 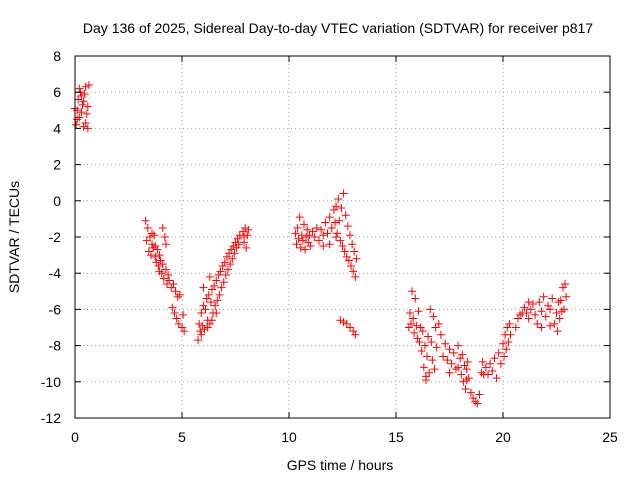 I want to click on y-tick-label: -12, so click(x=51, y=418).